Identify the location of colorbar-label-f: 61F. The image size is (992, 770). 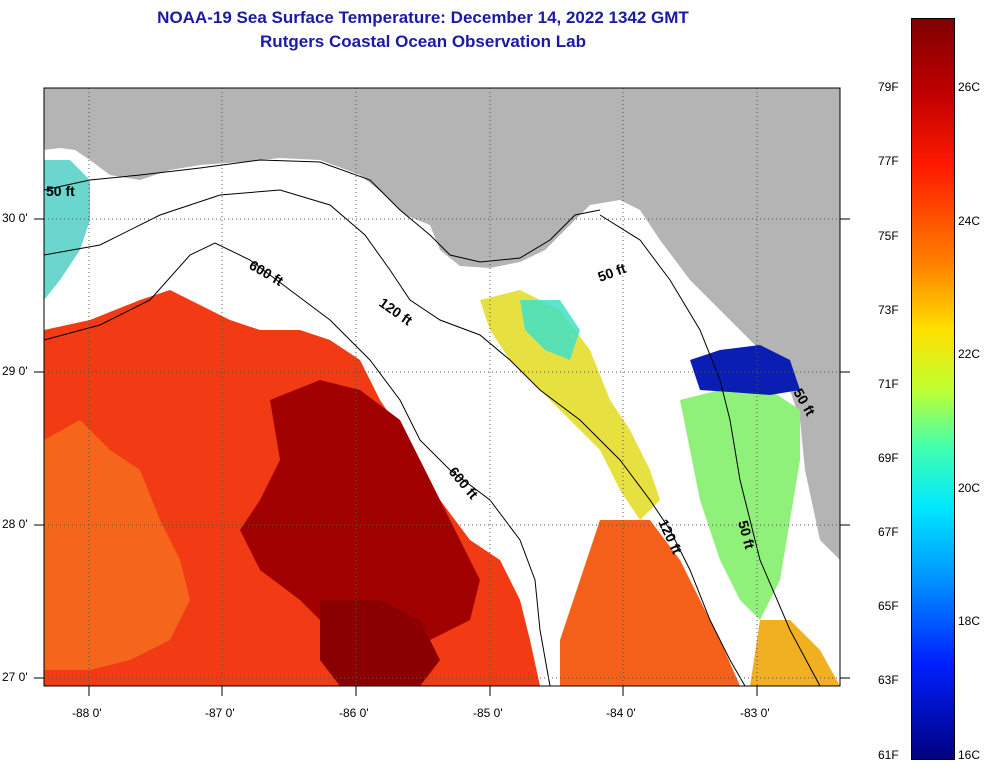
(888, 755).